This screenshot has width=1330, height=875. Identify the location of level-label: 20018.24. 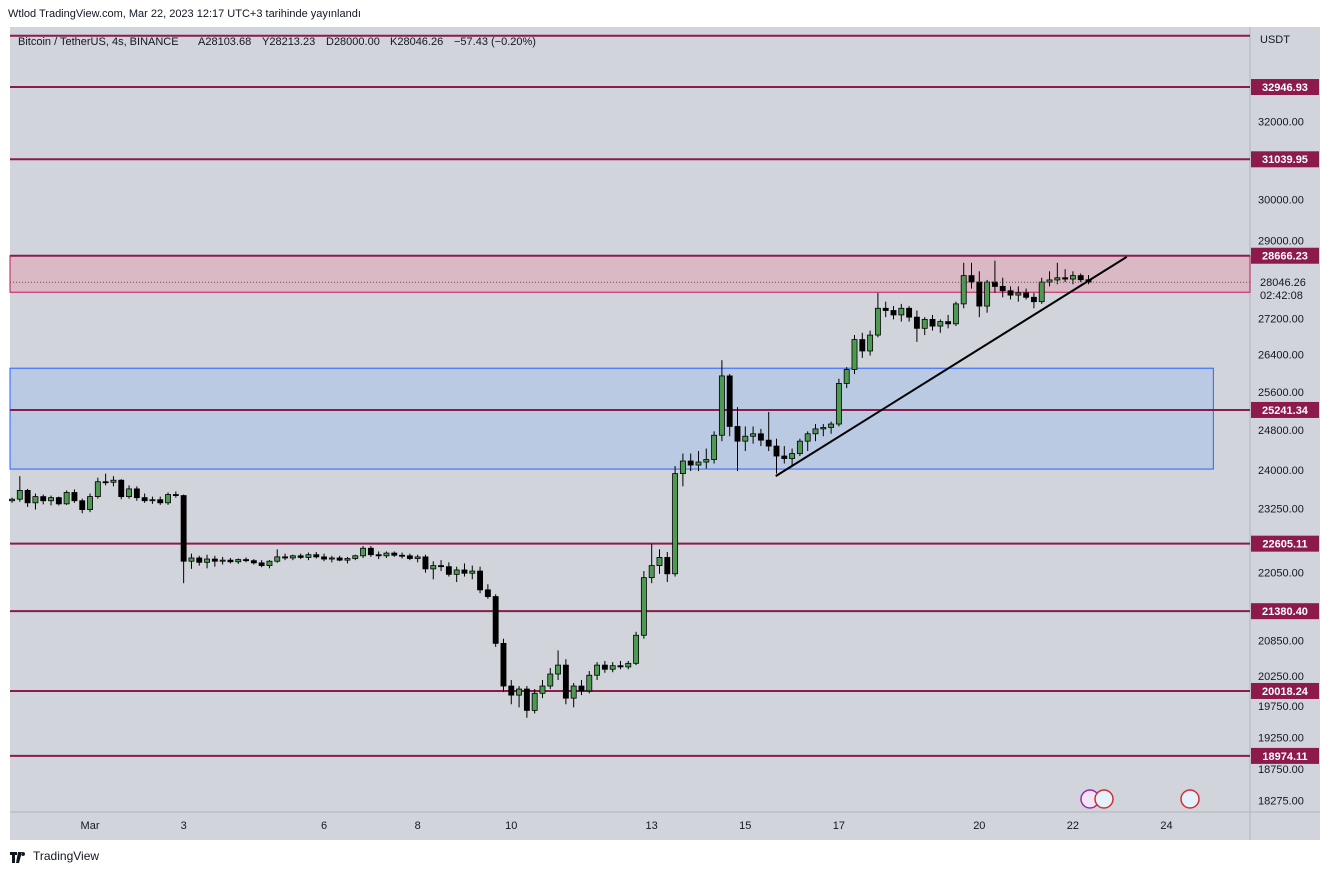
(1285, 692).